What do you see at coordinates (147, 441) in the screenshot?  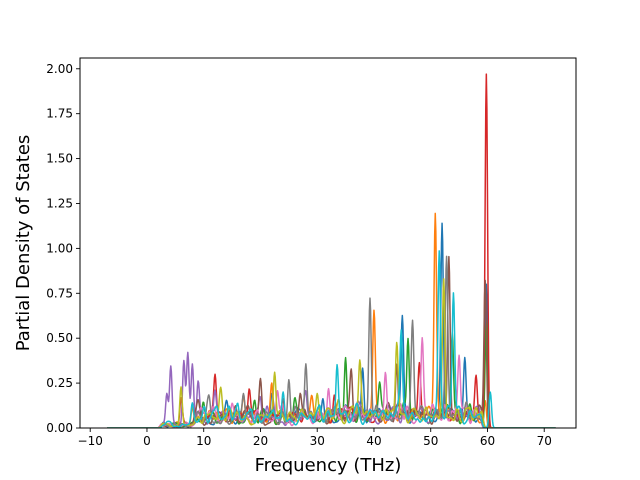 I see `x-tick-label: 0` at bounding box center [147, 441].